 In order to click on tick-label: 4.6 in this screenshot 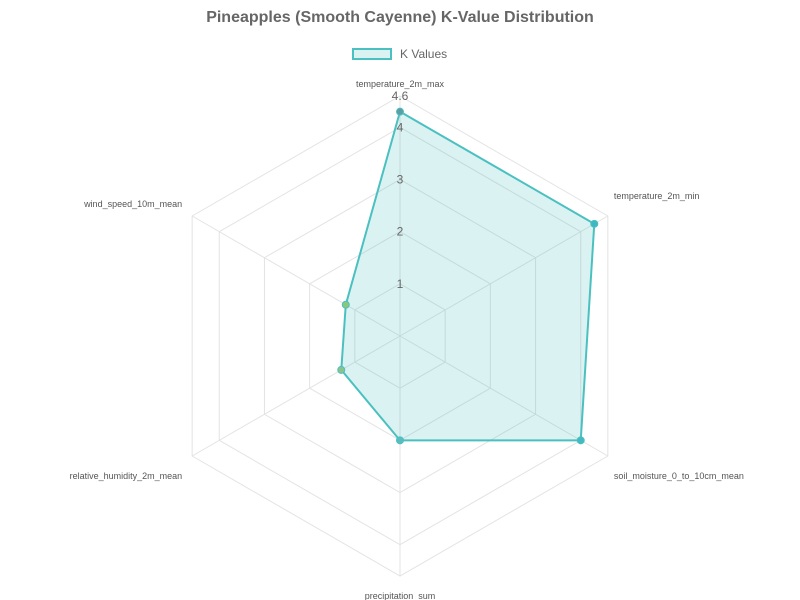, I will do `click(400, 96)`.